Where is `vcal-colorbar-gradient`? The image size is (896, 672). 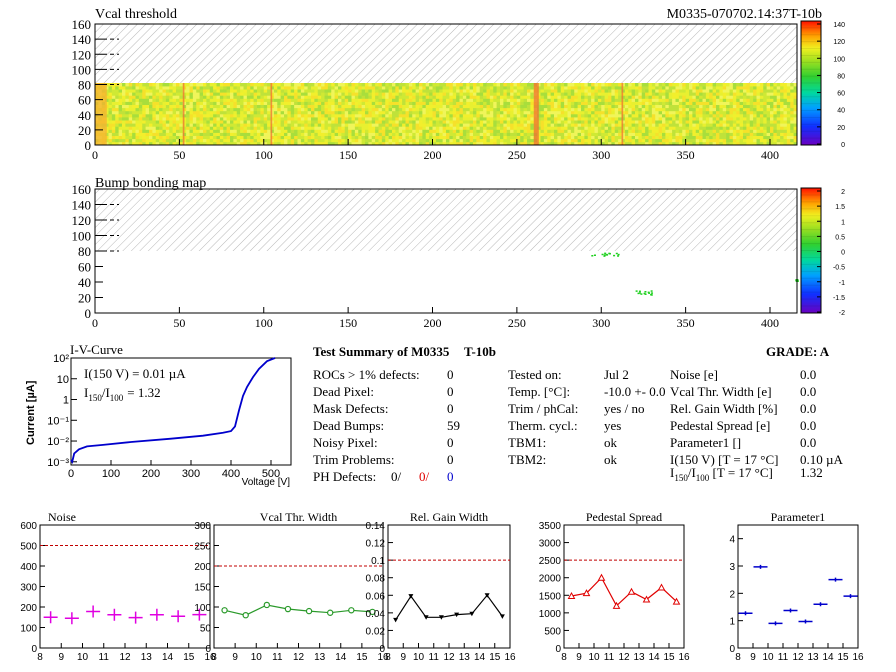 vcal-colorbar-gradient is located at coordinates (811, 83).